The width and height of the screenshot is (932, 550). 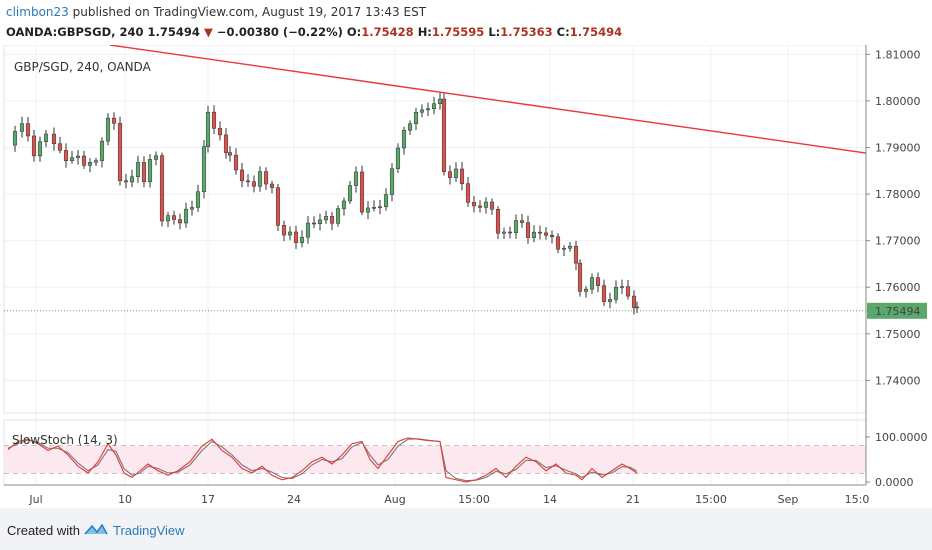 What do you see at coordinates (37, 12) in the screenshot?
I see `author-link: climbon23` at bounding box center [37, 12].